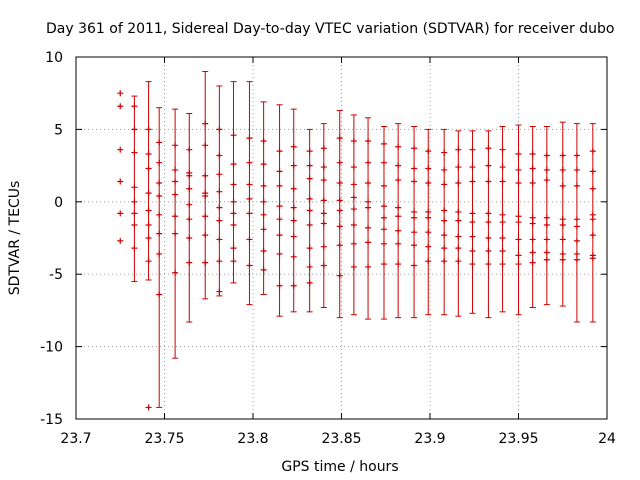 Image resolution: width=640 pixels, height=480 pixels. Describe the element at coordinates (54, 58) in the screenshot. I see `y-tick-label: 10` at that location.